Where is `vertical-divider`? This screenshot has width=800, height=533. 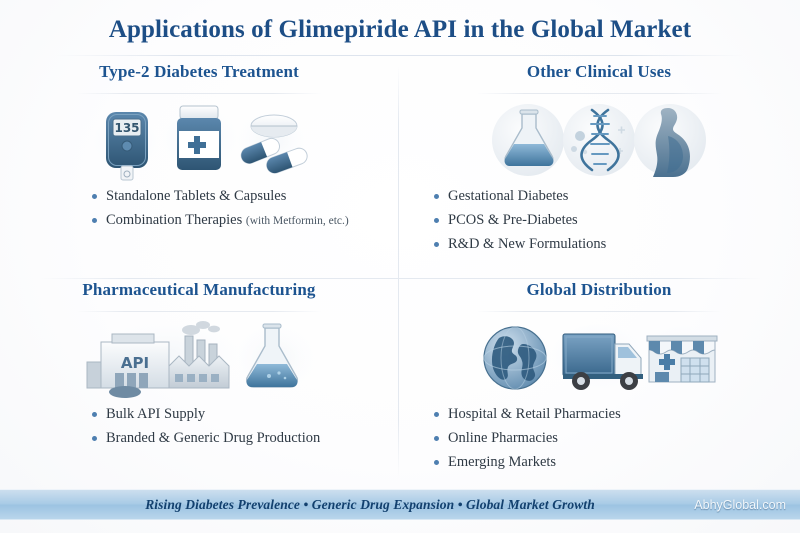 vertical-divider is located at coordinates (398, 272).